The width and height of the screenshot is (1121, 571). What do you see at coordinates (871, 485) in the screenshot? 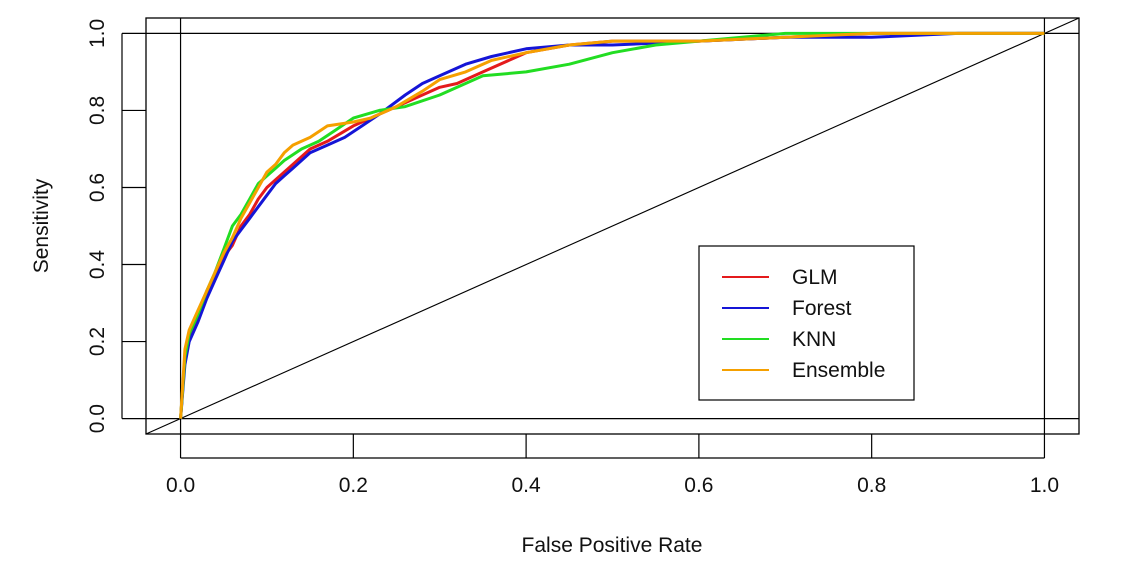
I see `x-tick-label: 0.8` at bounding box center [871, 485].